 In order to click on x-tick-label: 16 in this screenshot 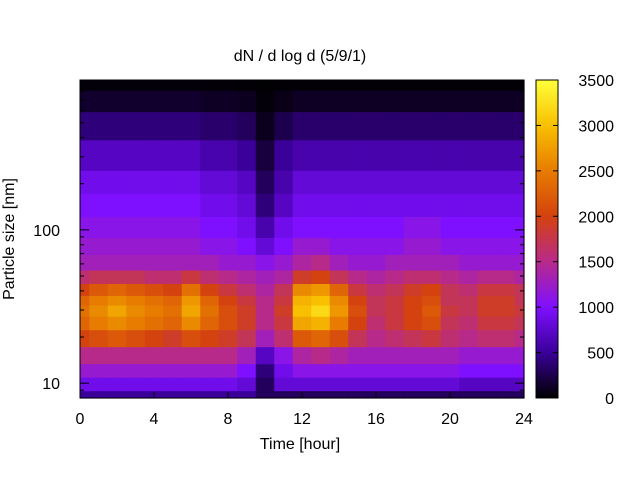, I will do `click(376, 419)`.